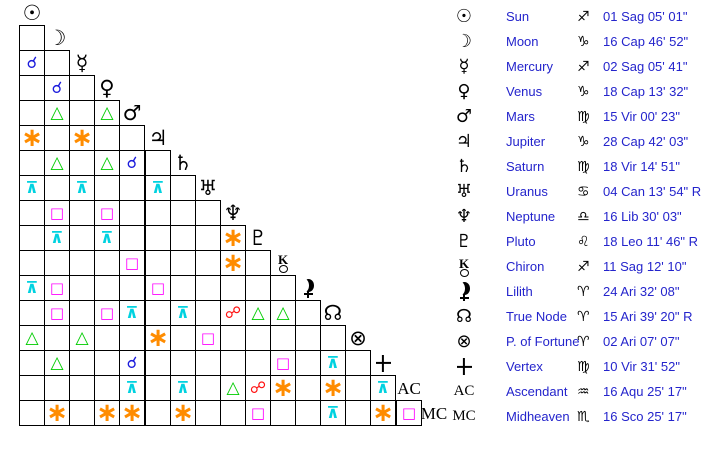 The height and width of the screenshot is (450, 705). Describe the element at coordinates (648, 316) in the screenshot. I see `planet-position: 15 Ari 39' 20" R` at that location.